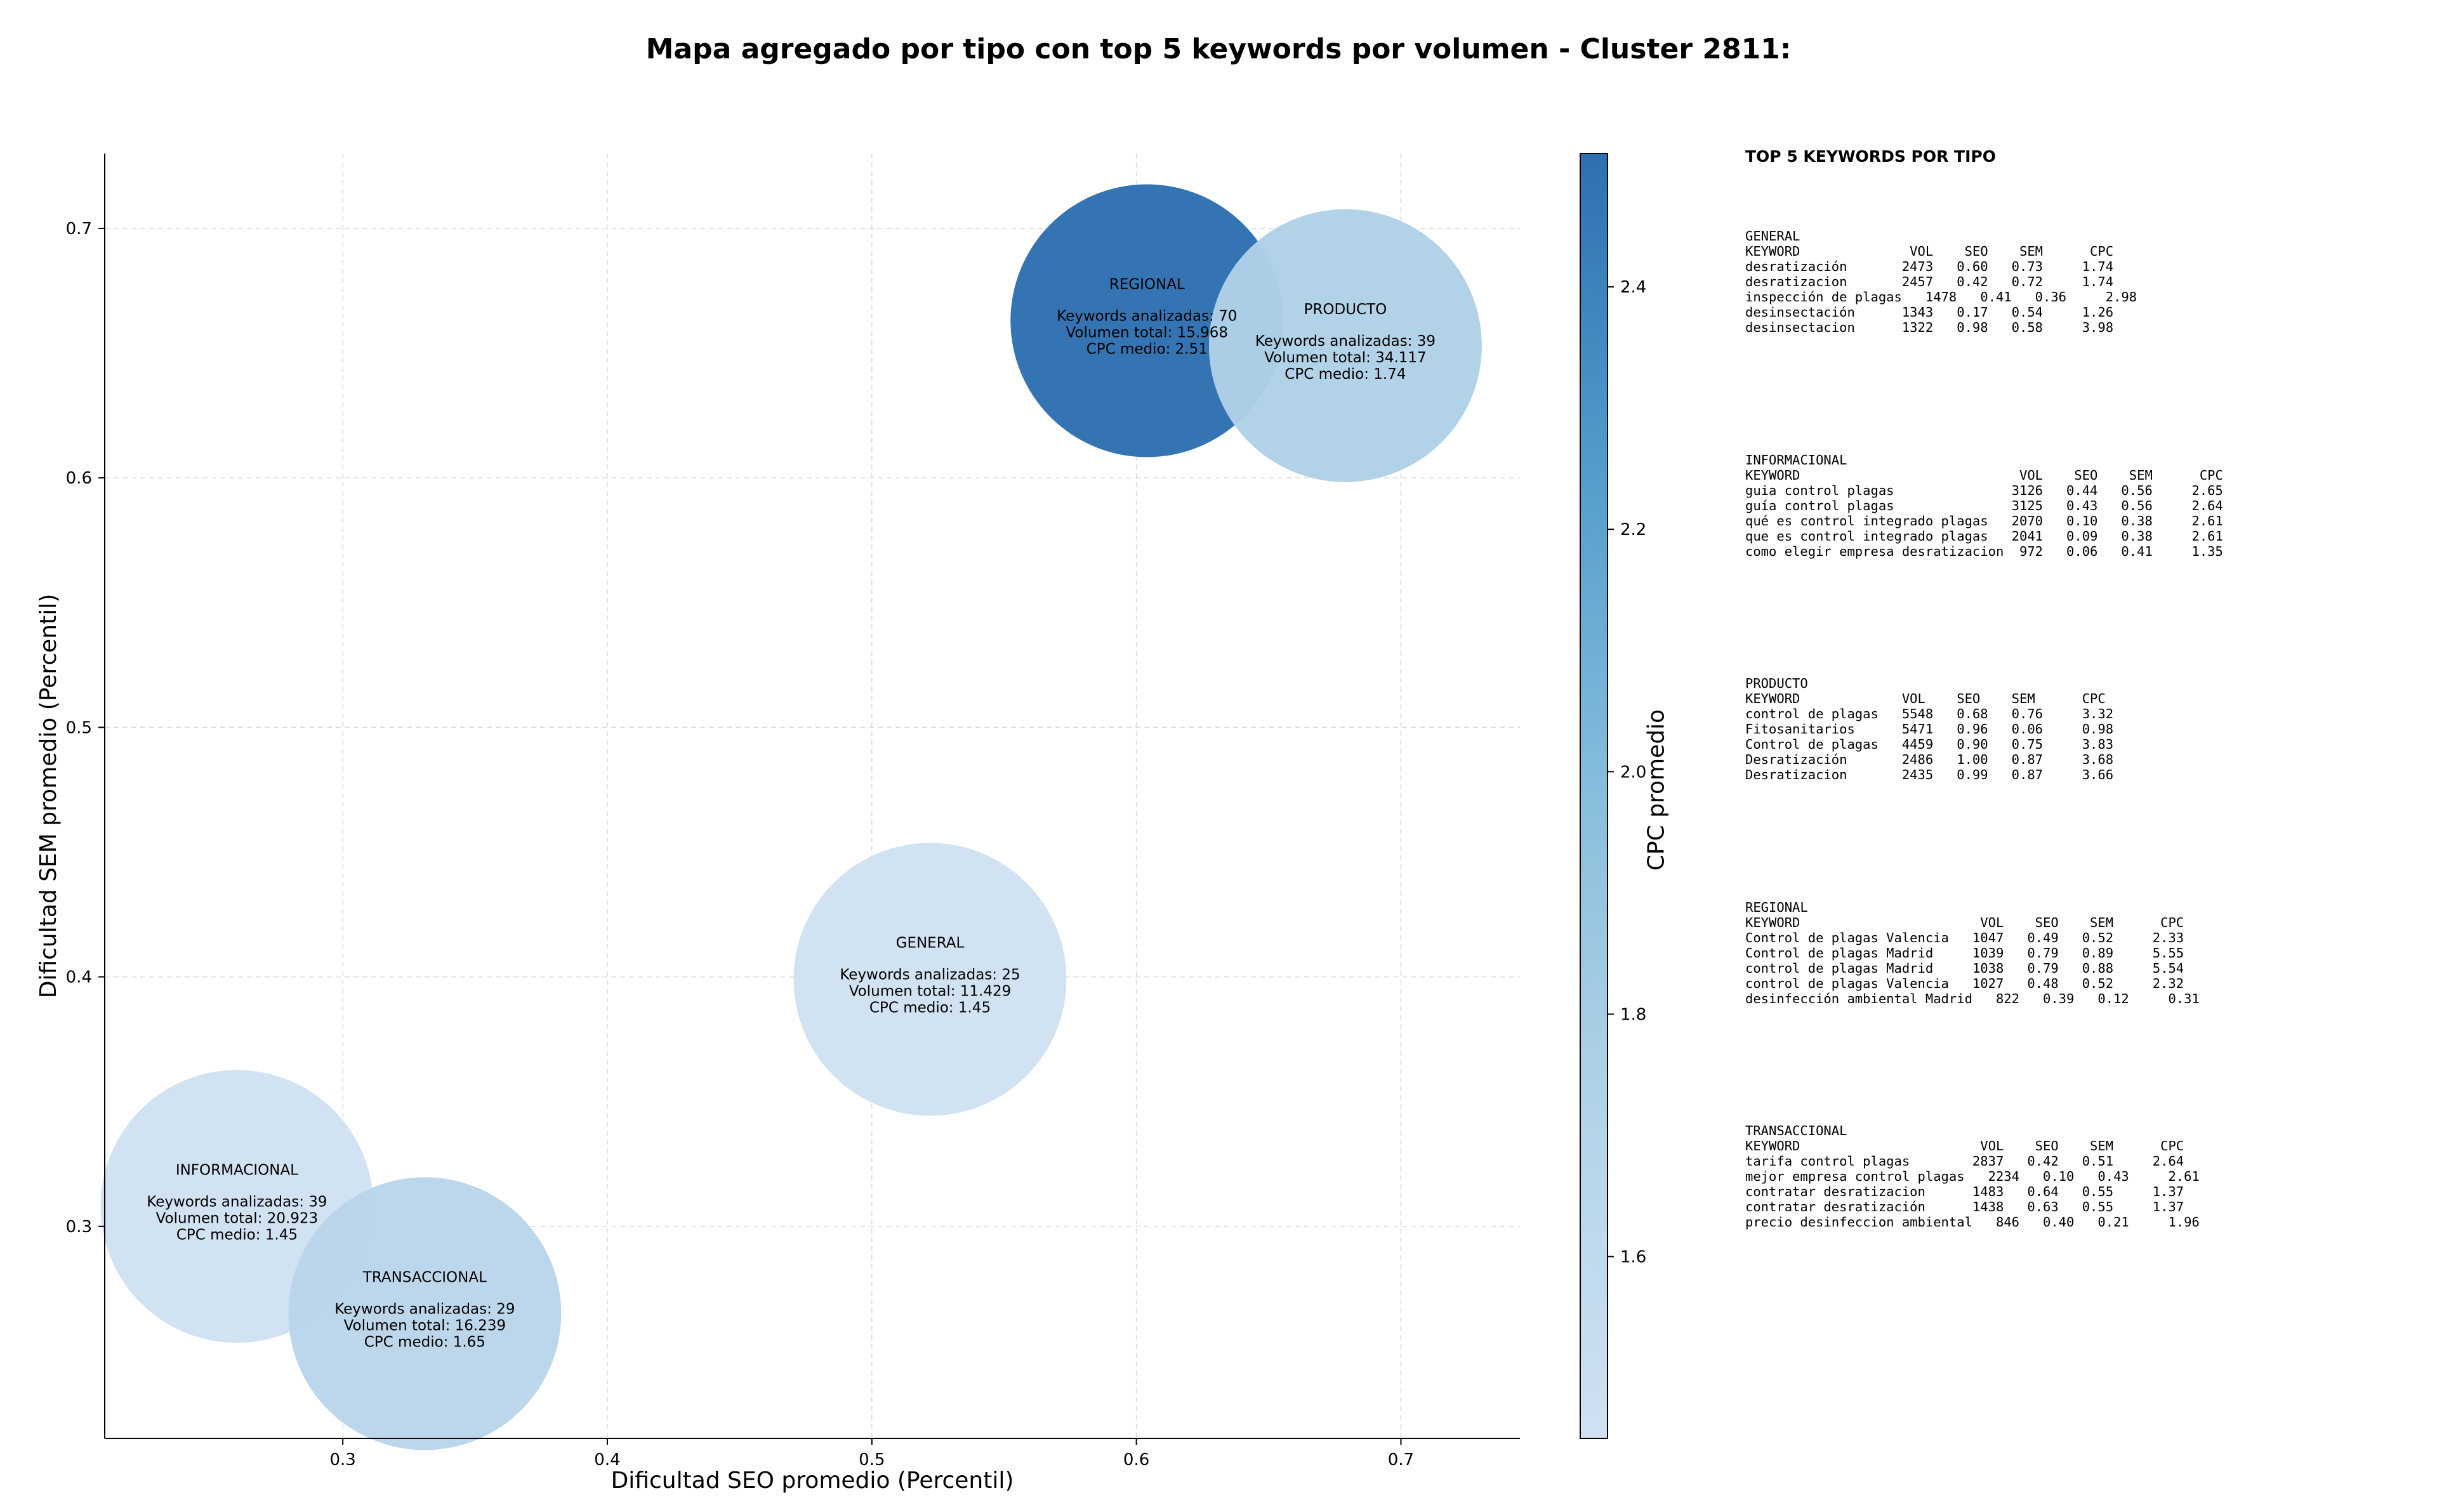 This screenshot has height=1512, width=2437. What do you see at coordinates (425, 1325) in the screenshot?
I see `bubble-stat-transaccional: Volumen total: 16.239` at bounding box center [425, 1325].